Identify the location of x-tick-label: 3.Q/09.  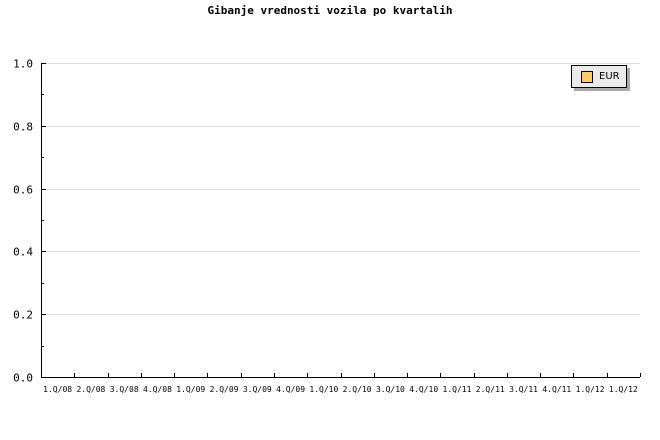
(257, 389).